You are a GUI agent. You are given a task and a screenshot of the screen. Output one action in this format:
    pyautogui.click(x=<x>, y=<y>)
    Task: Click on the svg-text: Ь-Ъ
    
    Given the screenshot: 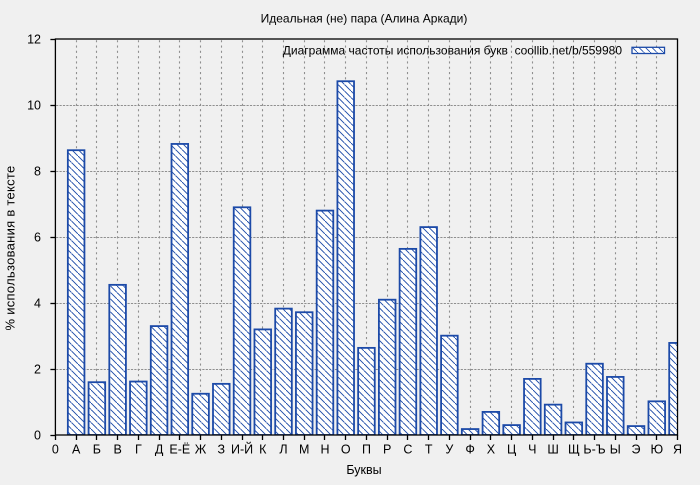 What is the action you would take?
    pyautogui.click(x=594, y=450)
    